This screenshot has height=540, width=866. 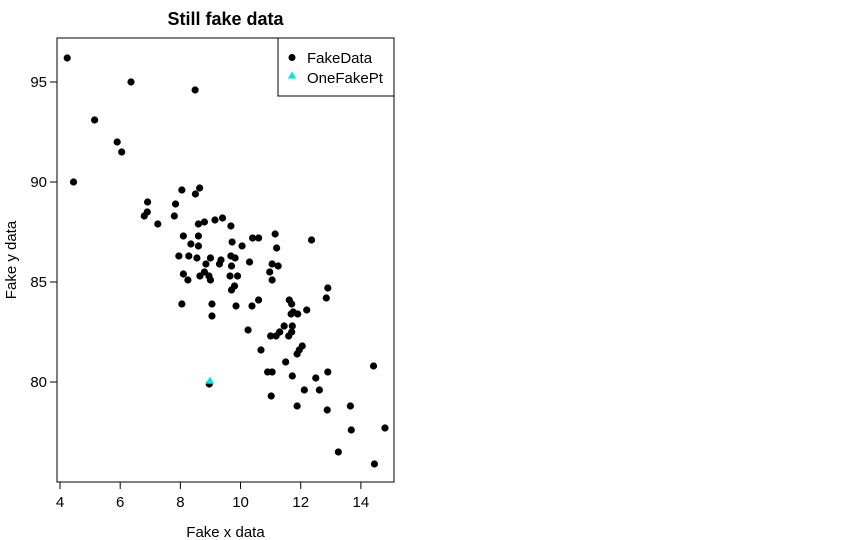 What do you see at coordinates (38, 82) in the screenshot?
I see `y-tick-label: 95` at bounding box center [38, 82].